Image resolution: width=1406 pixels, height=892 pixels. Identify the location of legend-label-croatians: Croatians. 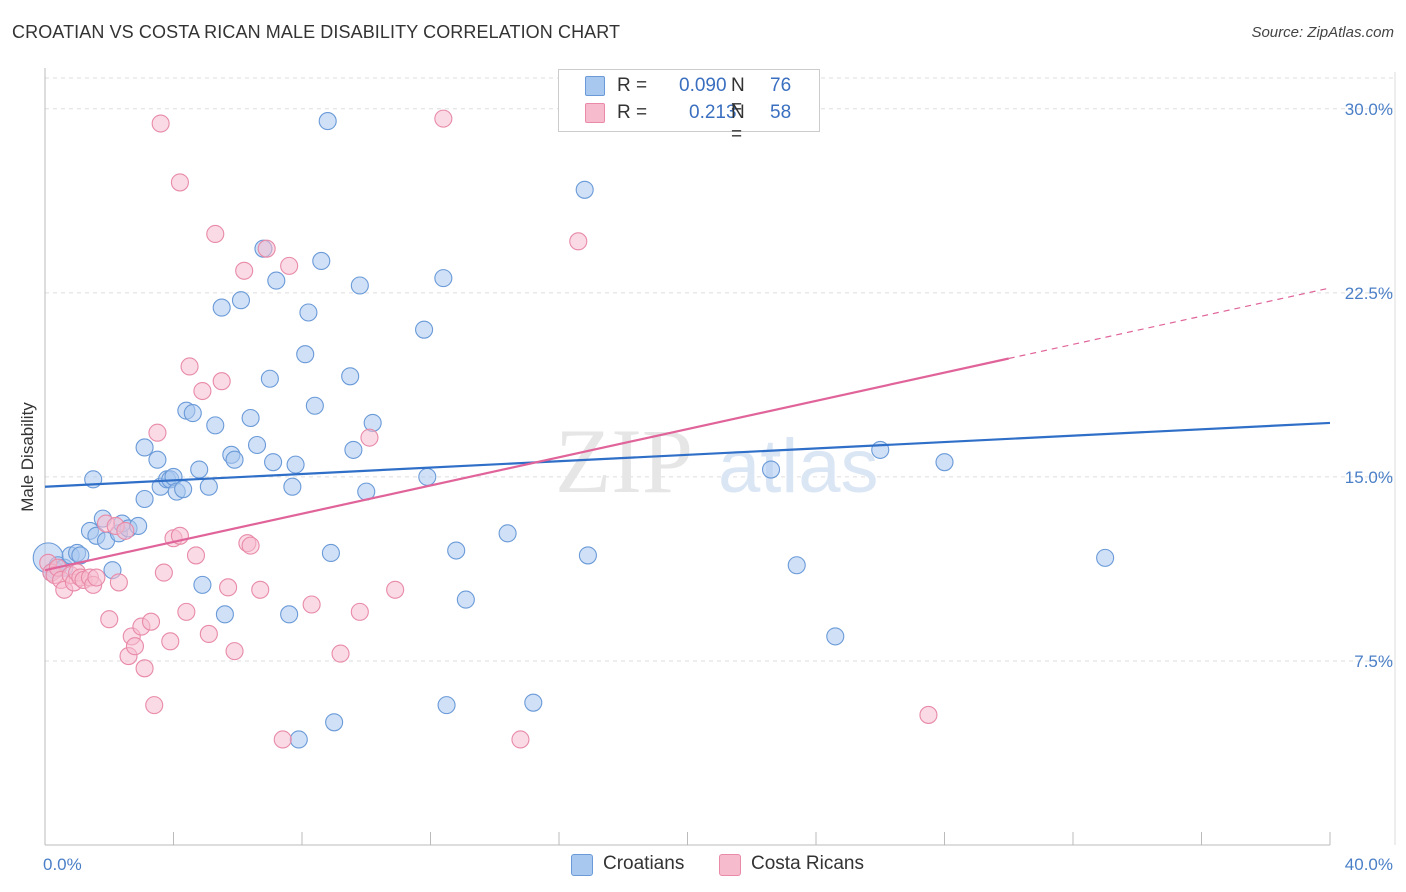
(644, 863).